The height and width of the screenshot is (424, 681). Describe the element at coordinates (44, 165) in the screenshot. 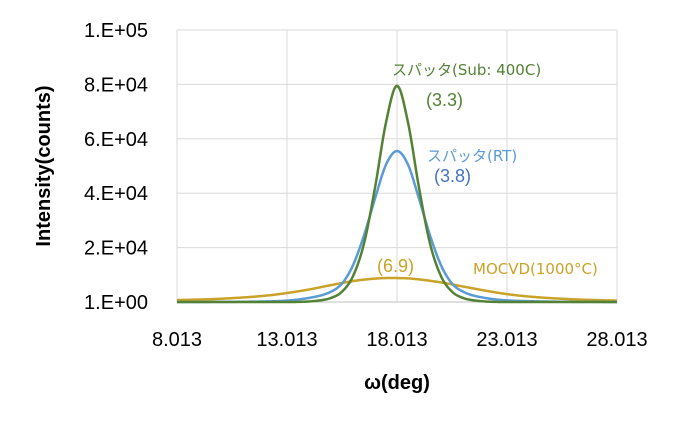

I see `y-axis-title: Intensity(counts)` at that location.